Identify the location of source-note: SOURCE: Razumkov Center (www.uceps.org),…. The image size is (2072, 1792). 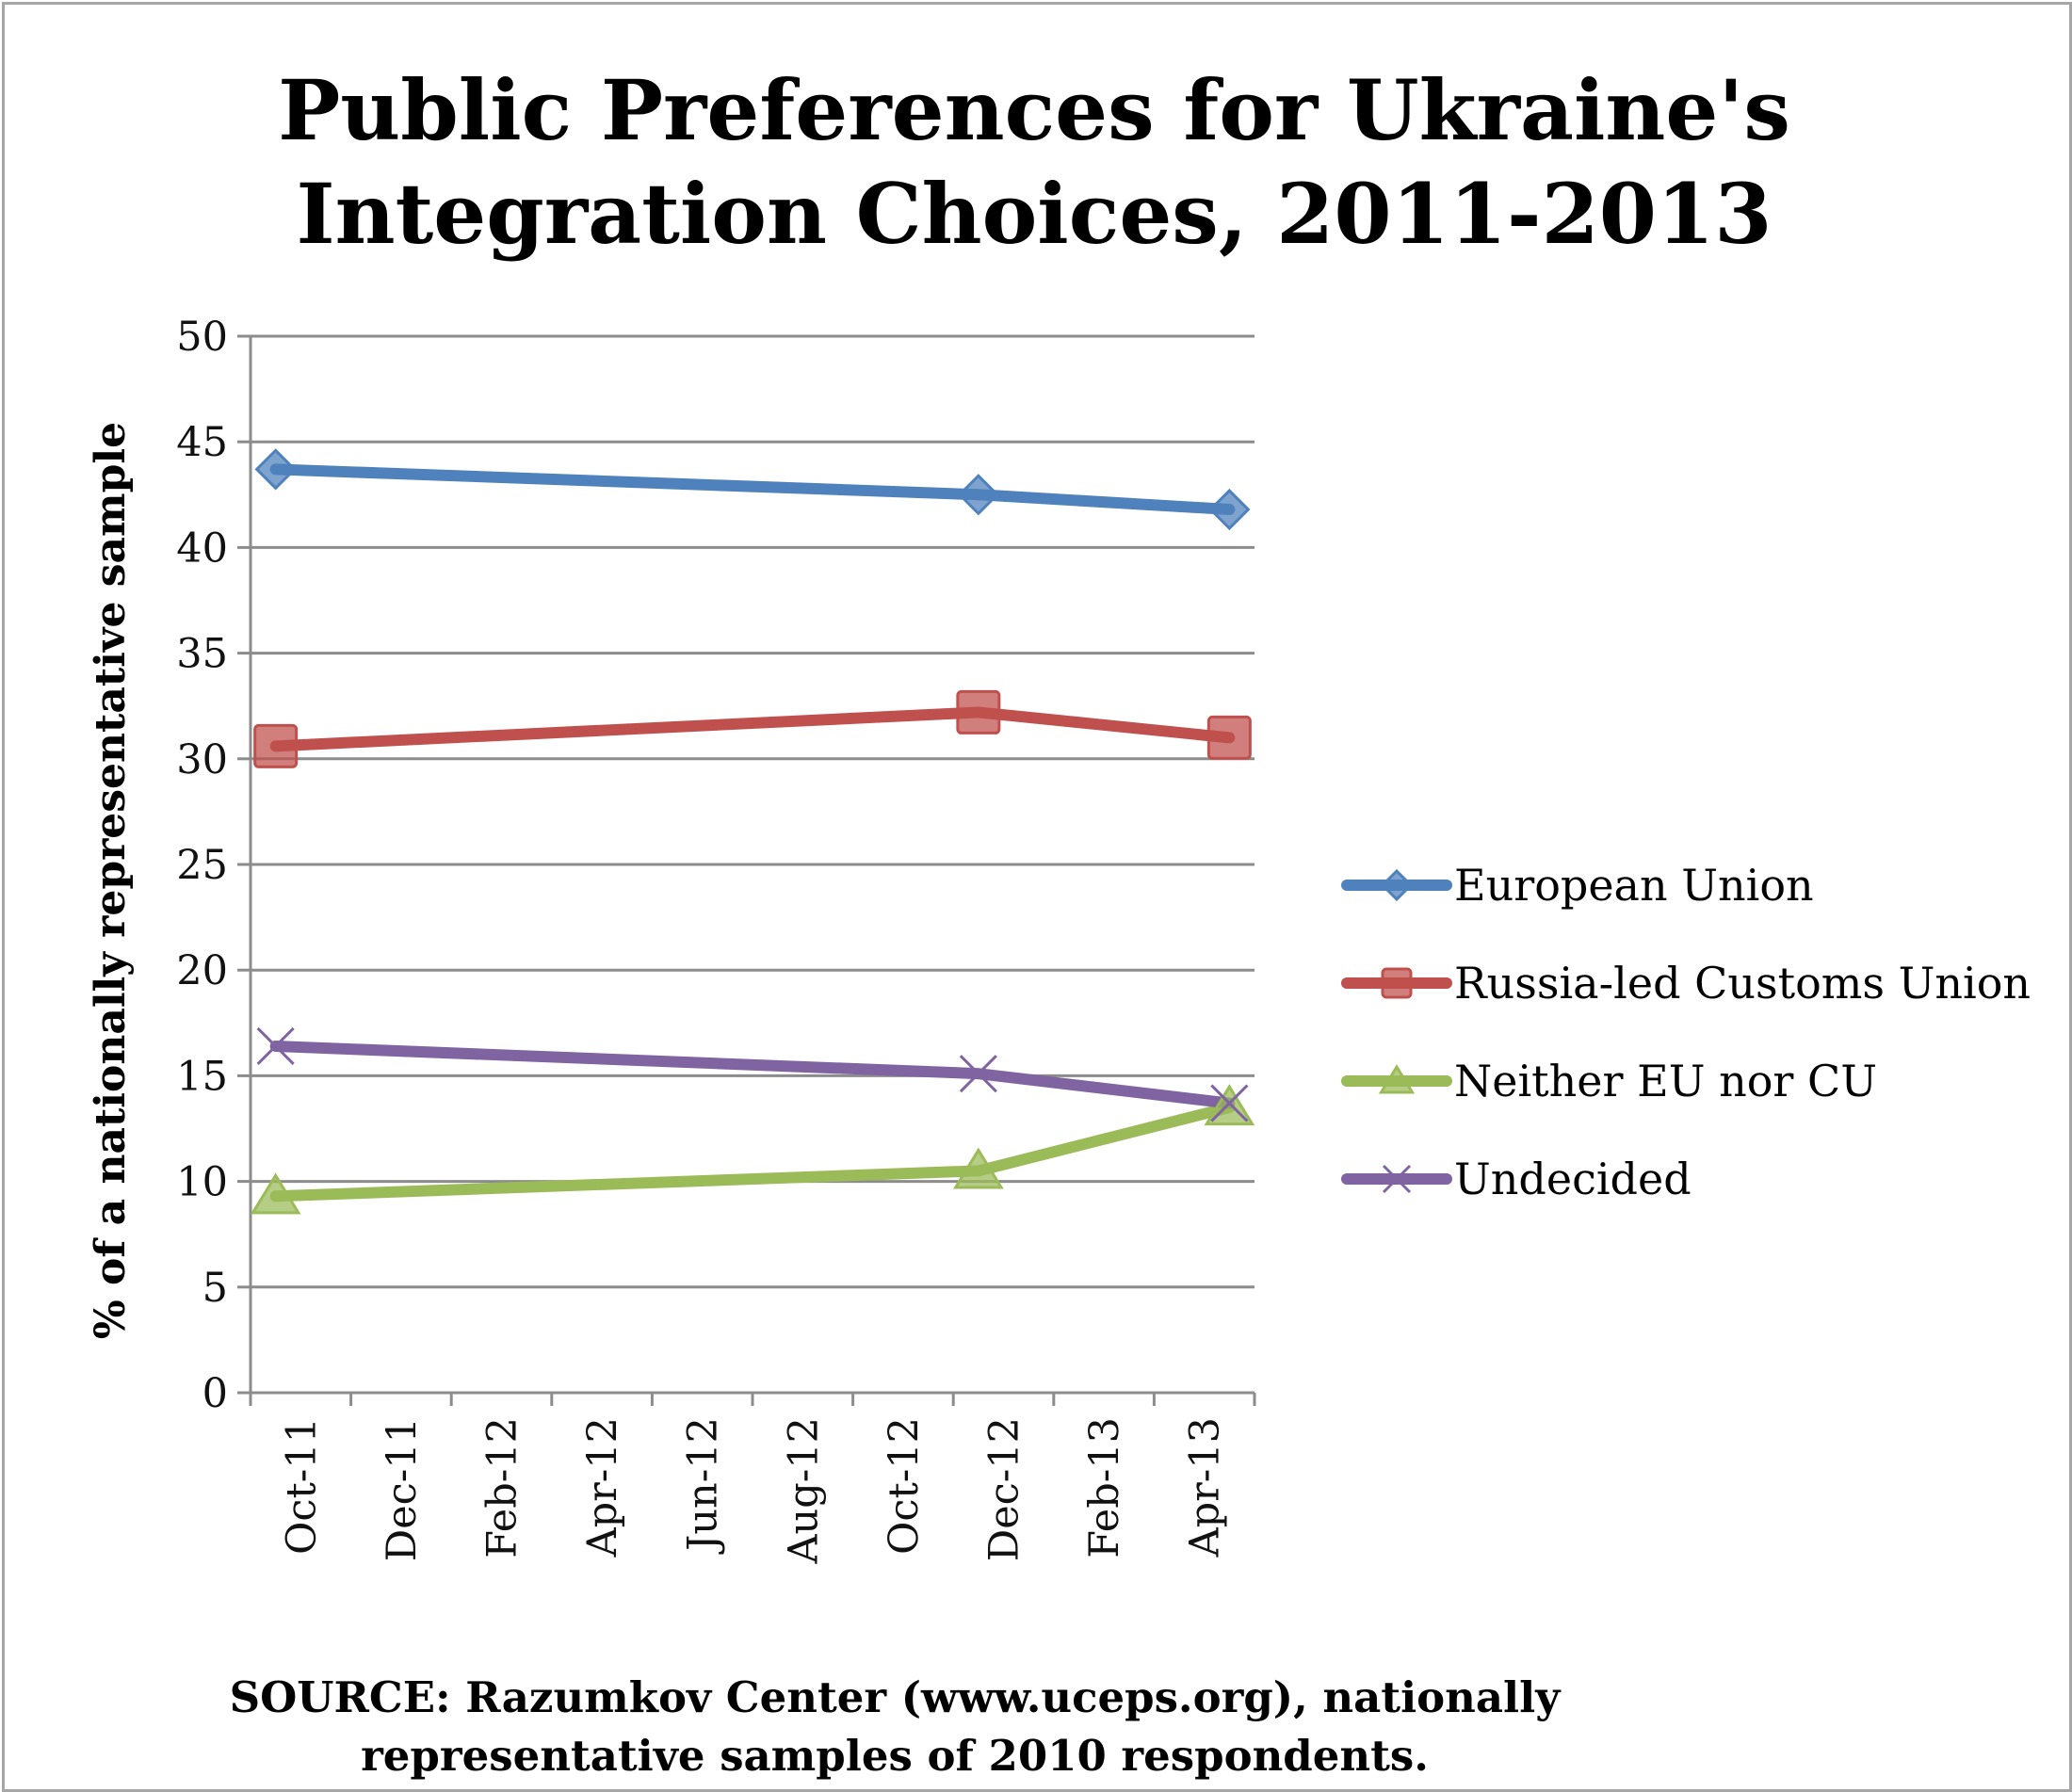
(896, 1726).